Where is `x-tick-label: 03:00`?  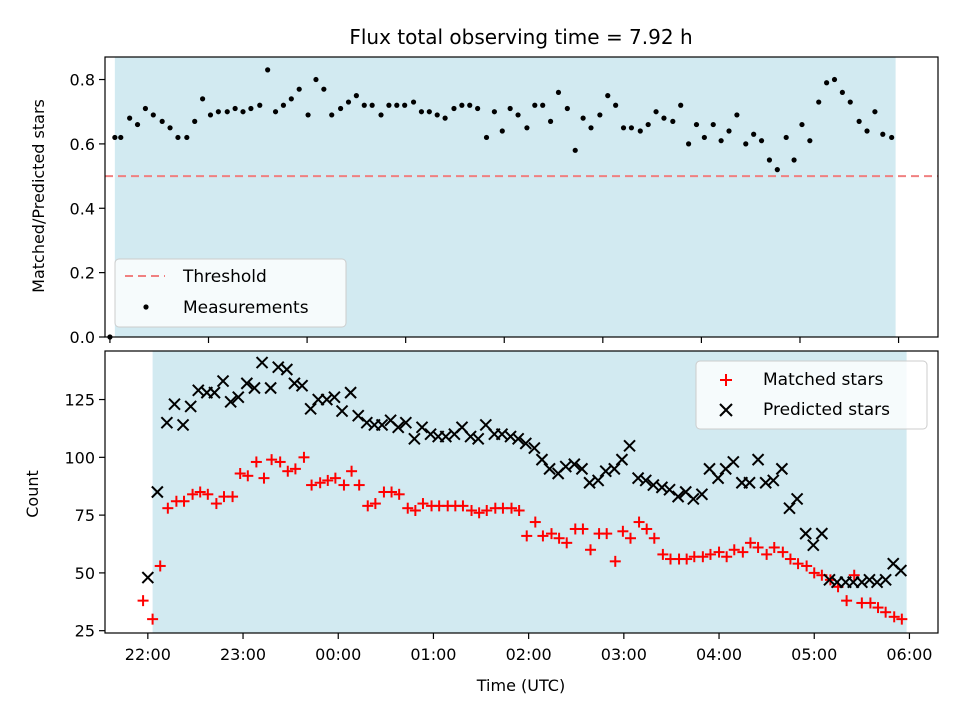 x-tick-label: 03:00 is located at coordinates (624, 654).